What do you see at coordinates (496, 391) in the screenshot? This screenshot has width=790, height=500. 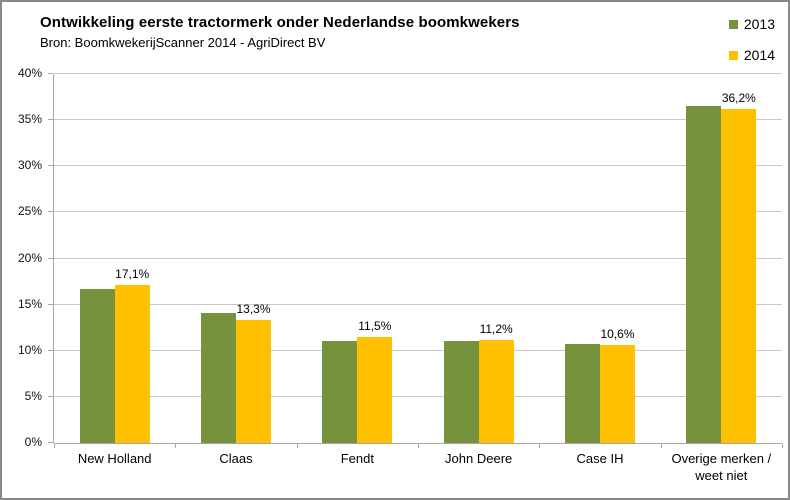 I see `bar-2014-john-deere` at bounding box center [496, 391].